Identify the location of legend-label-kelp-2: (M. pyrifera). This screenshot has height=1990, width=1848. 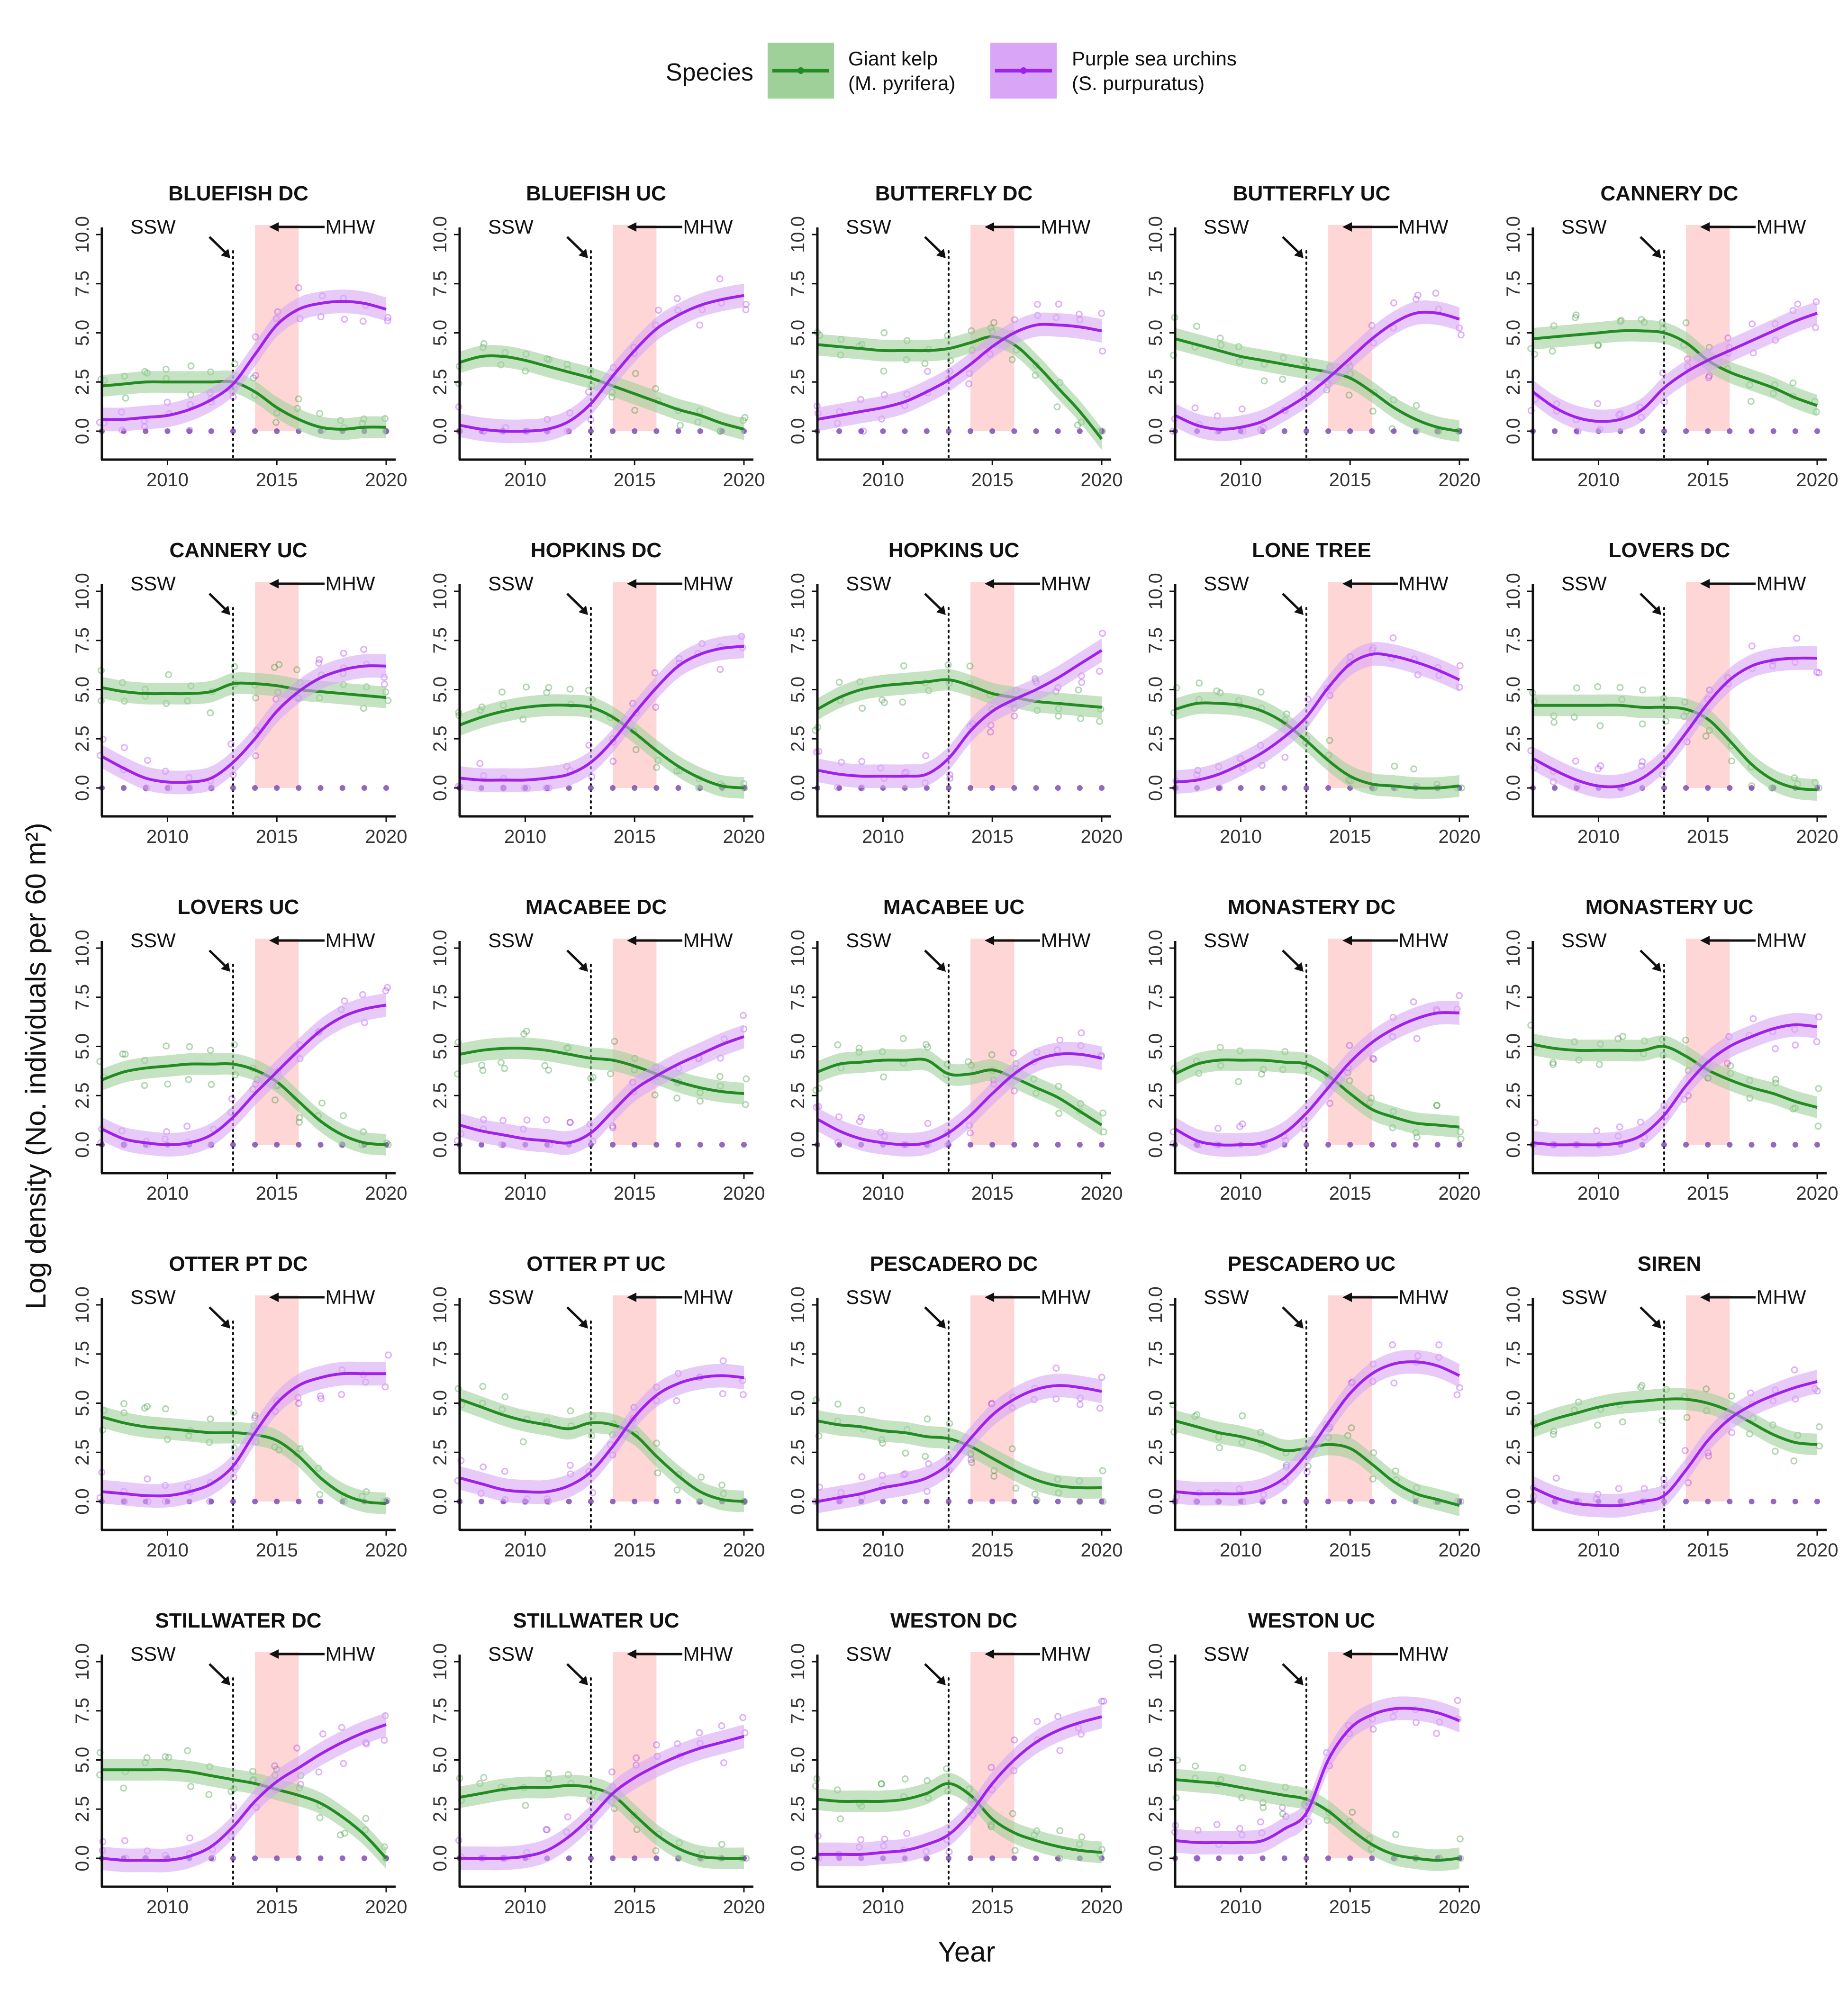
(902, 83).